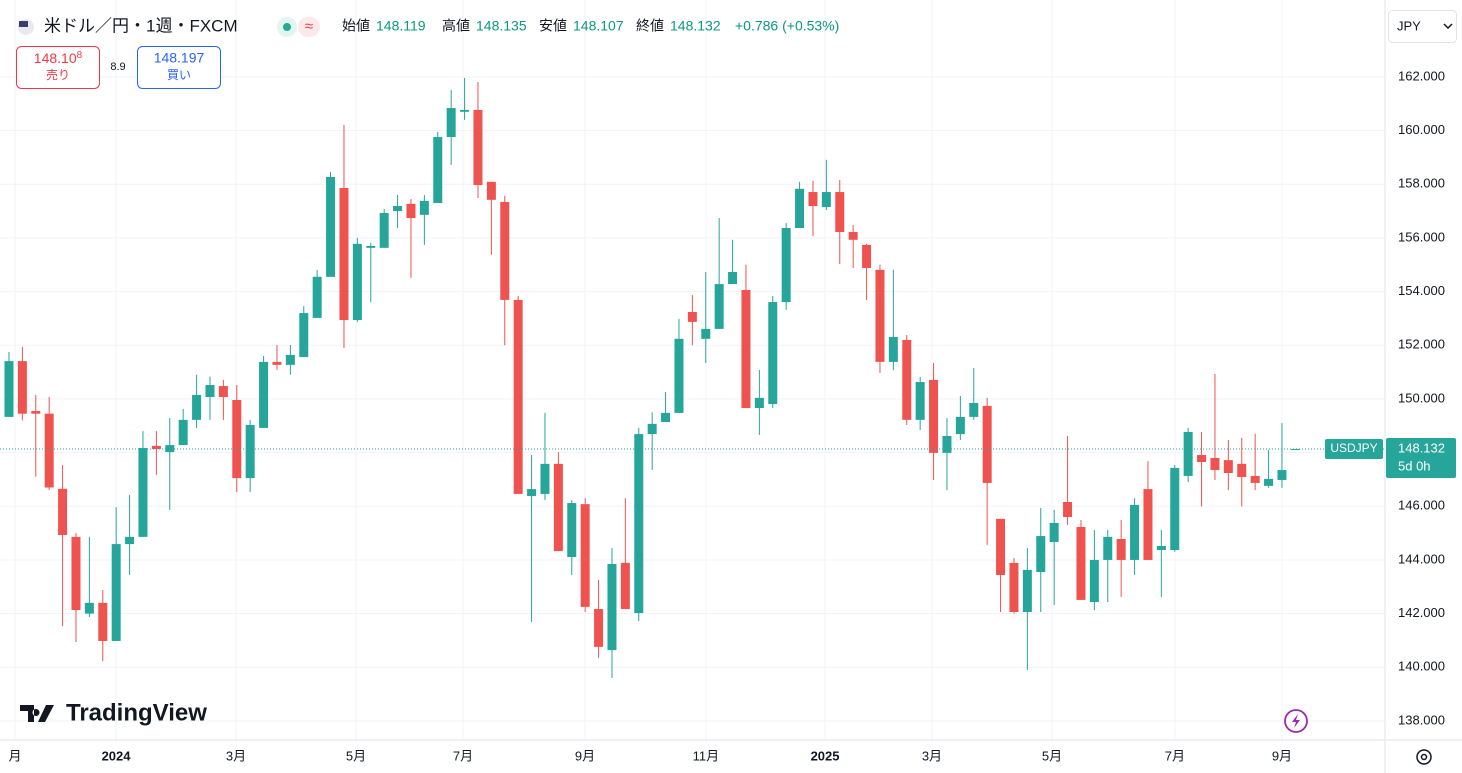  I want to click on sell-button, so click(58, 67).